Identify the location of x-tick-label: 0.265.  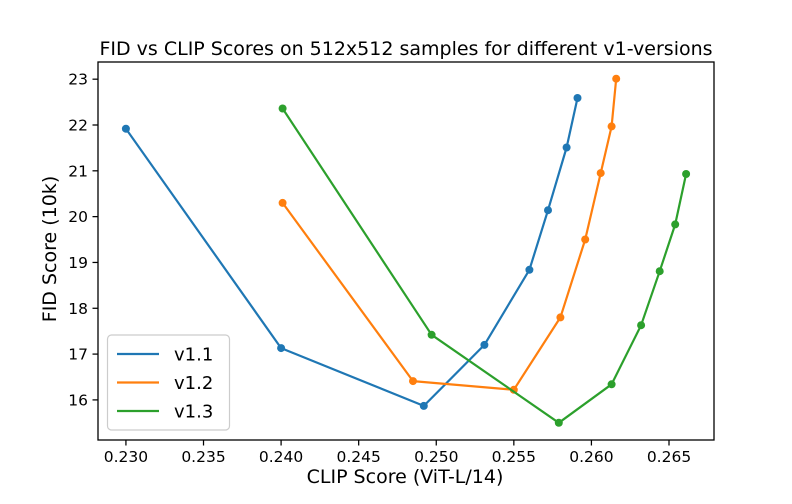
(669, 457).